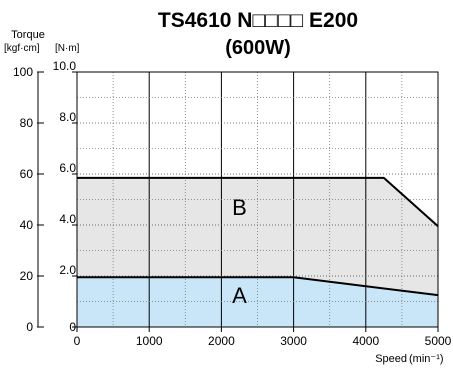 The height and width of the screenshot is (369, 453). Describe the element at coordinates (258, 20) in the screenshot. I see `chart-title: TS4610 N□□□□ E200` at that location.